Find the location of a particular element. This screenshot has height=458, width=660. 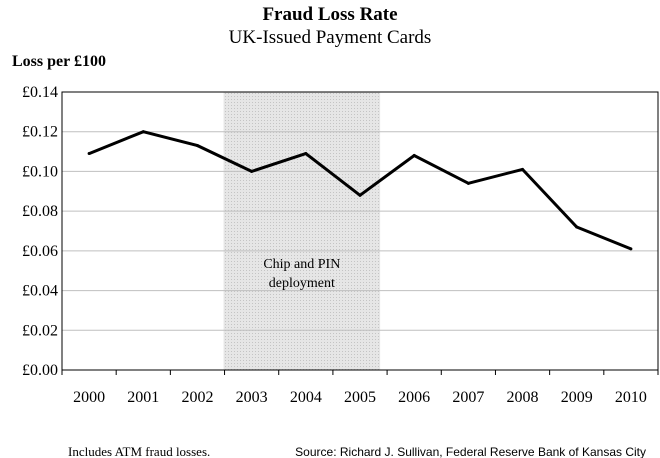

x-tick-label: 2009 is located at coordinates (577, 397).